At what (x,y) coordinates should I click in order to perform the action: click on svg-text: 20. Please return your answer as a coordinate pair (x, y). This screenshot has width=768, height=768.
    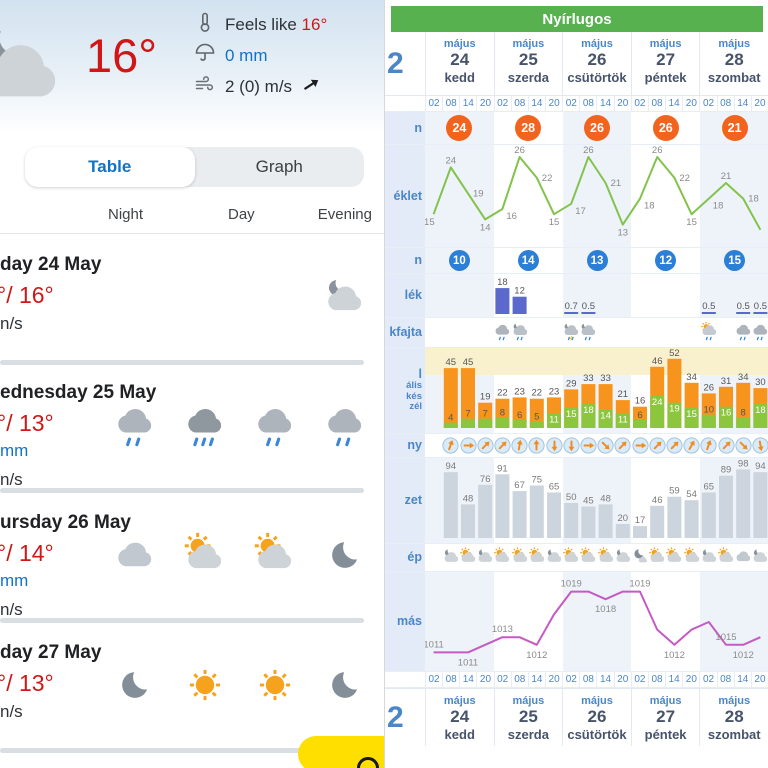
    Looking at the image, I should click on (623, 518).